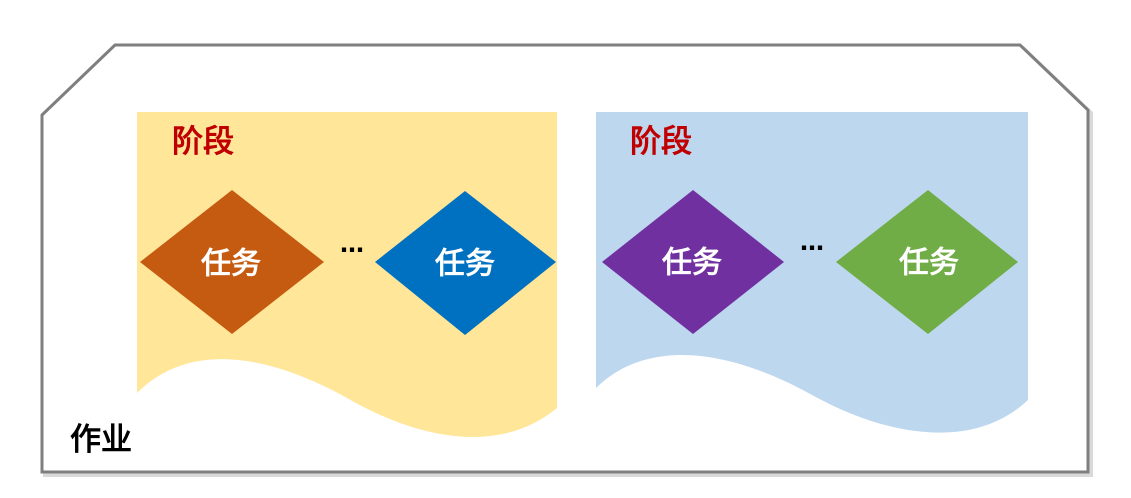 This screenshot has width=1131, height=498. Describe the element at coordinates (101, 440) in the screenshot. I see `job-label: 作业` at that location.